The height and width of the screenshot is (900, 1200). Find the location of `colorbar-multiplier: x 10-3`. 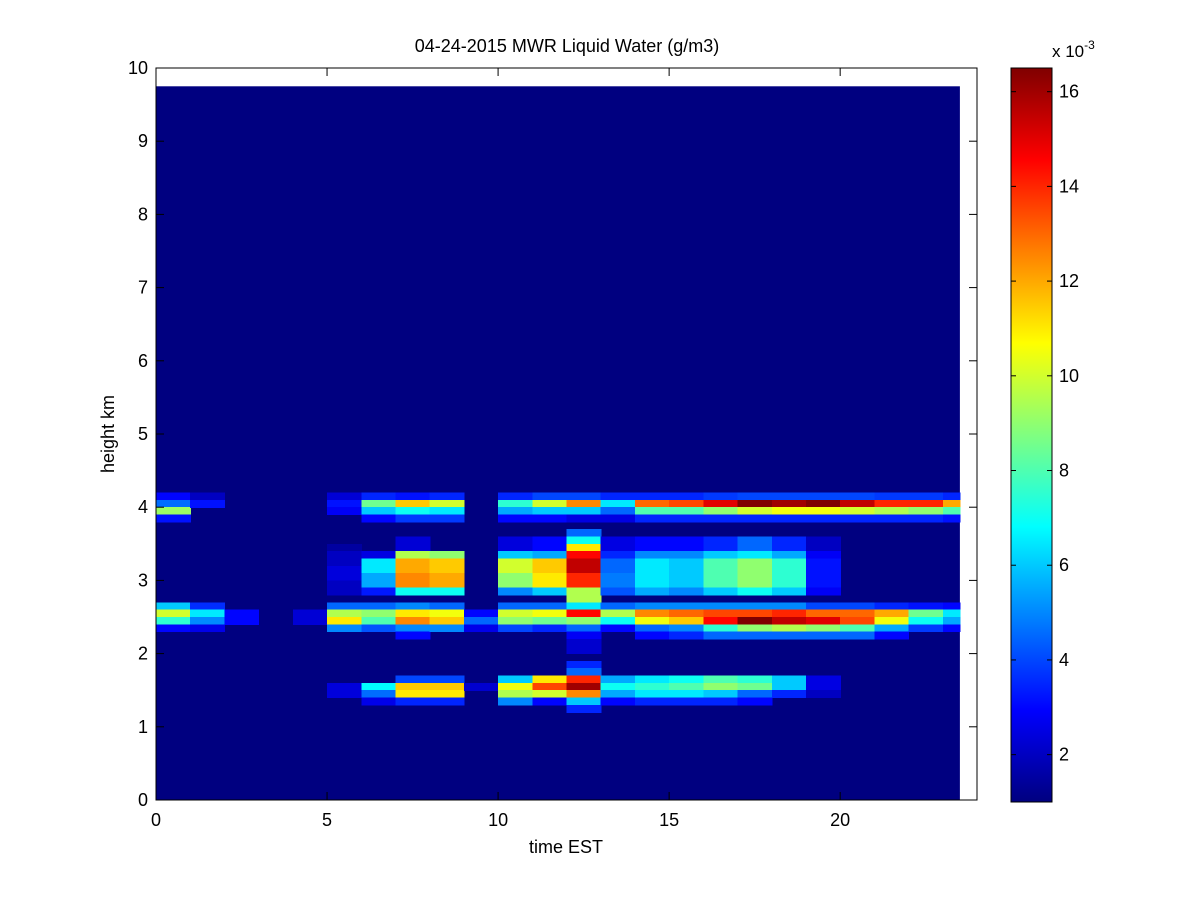

colorbar-multiplier: x 10-3 is located at coordinates (1073, 49).